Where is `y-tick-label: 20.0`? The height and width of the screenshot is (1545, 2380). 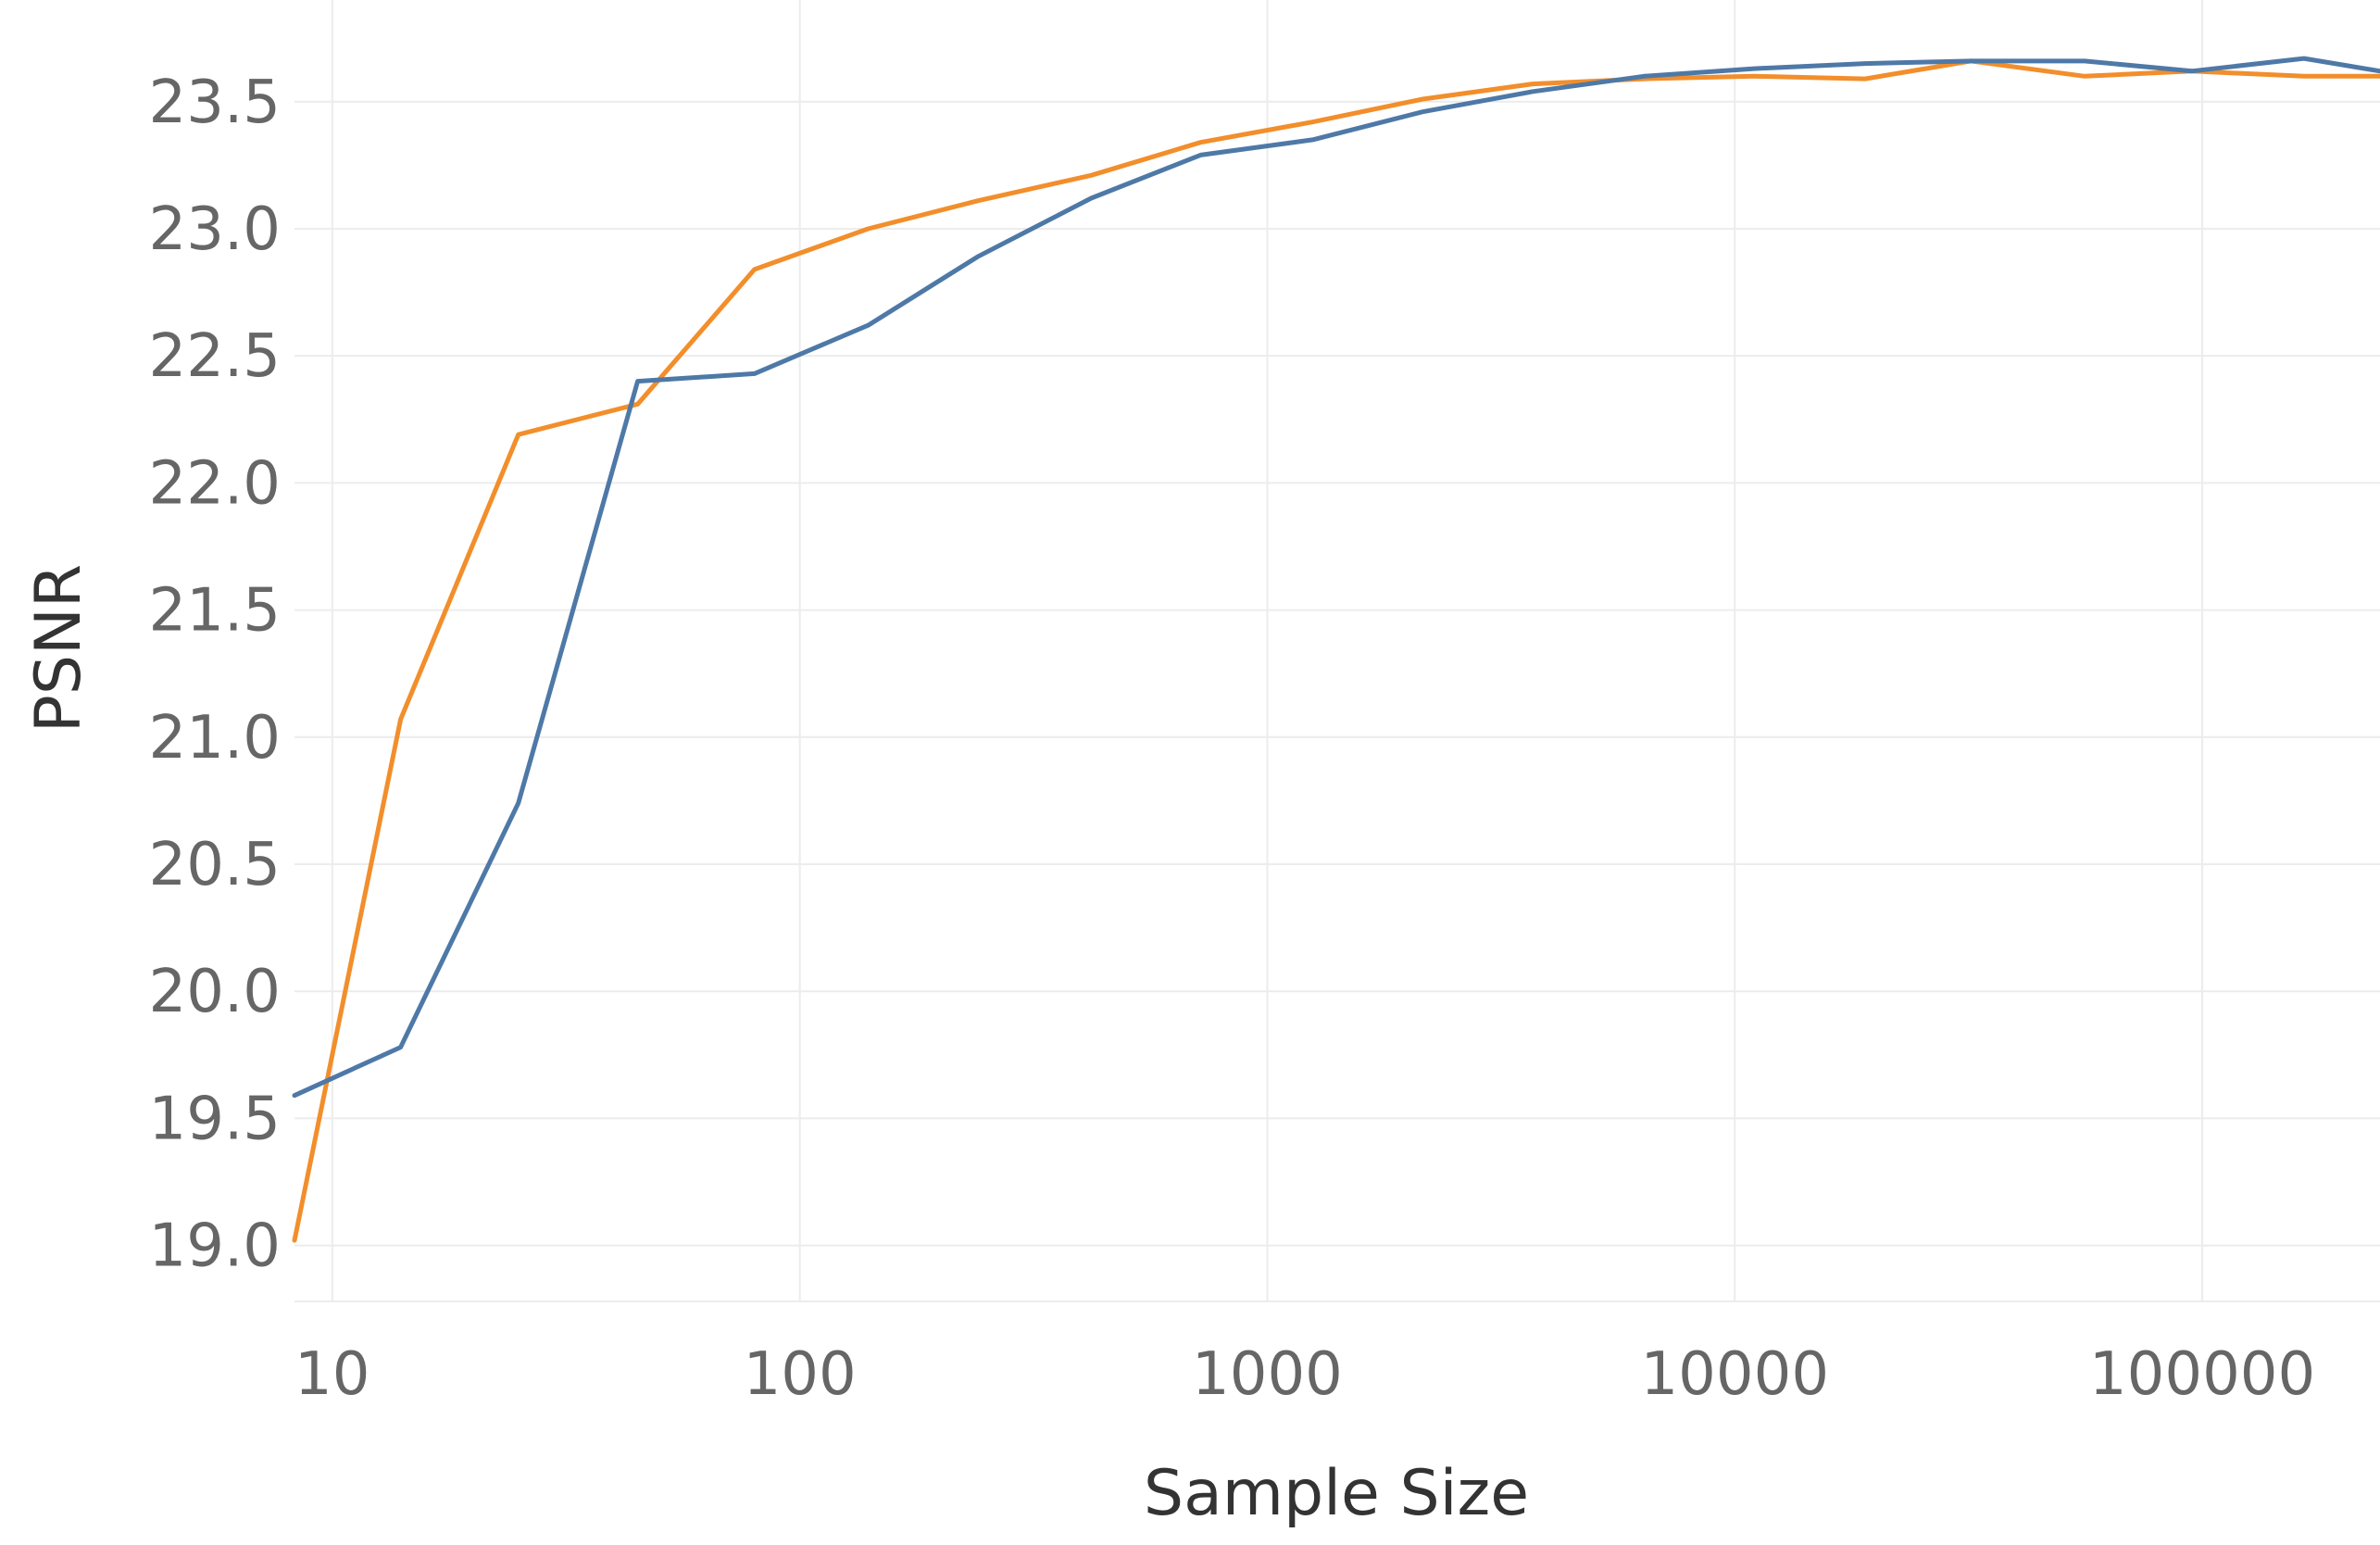 y-tick-label: 20.0 is located at coordinates (215, 992).